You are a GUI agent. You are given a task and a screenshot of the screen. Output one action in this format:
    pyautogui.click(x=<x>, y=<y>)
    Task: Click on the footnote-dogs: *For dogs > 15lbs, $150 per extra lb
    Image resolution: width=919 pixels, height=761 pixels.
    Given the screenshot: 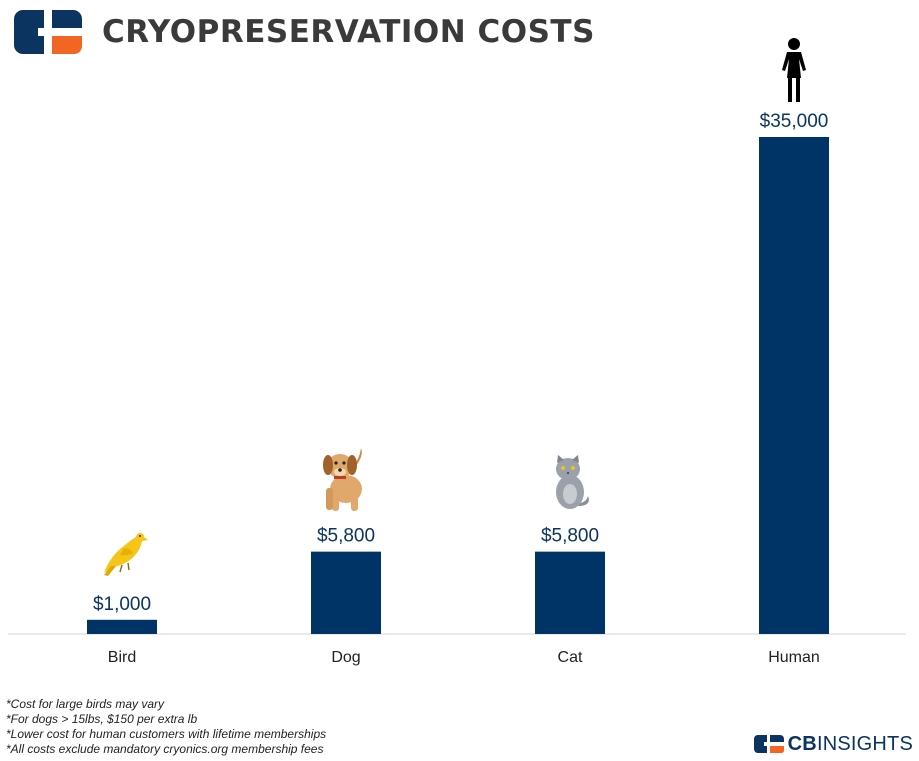 What is the action you would take?
    pyautogui.click(x=102, y=719)
    